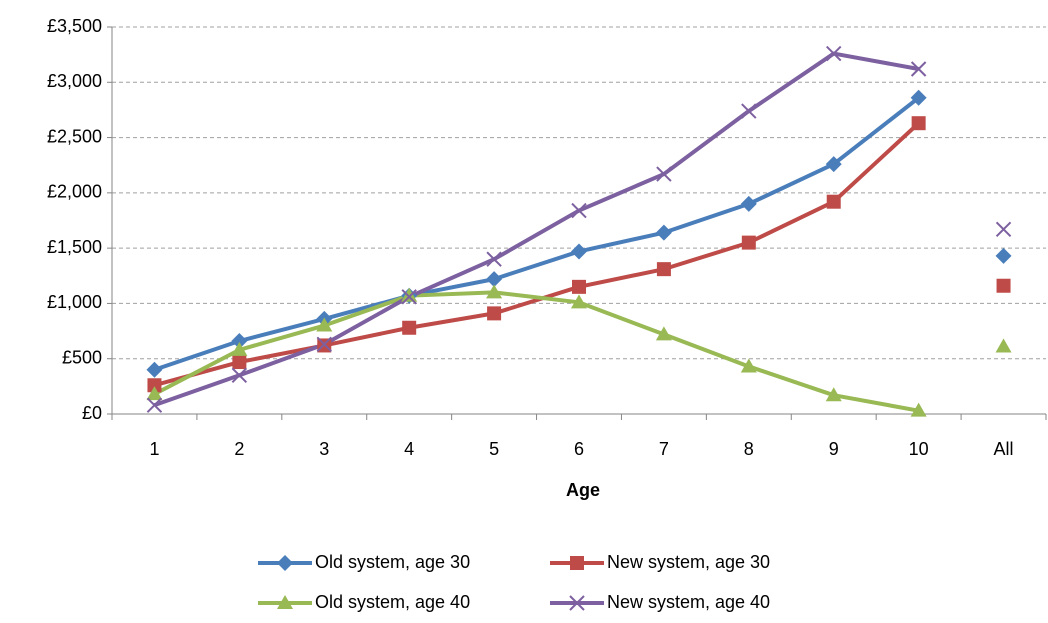  What do you see at coordinates (834, 449) in the screenshot?
I see `x-tick-label: 9` at bounding box center [834, 449].